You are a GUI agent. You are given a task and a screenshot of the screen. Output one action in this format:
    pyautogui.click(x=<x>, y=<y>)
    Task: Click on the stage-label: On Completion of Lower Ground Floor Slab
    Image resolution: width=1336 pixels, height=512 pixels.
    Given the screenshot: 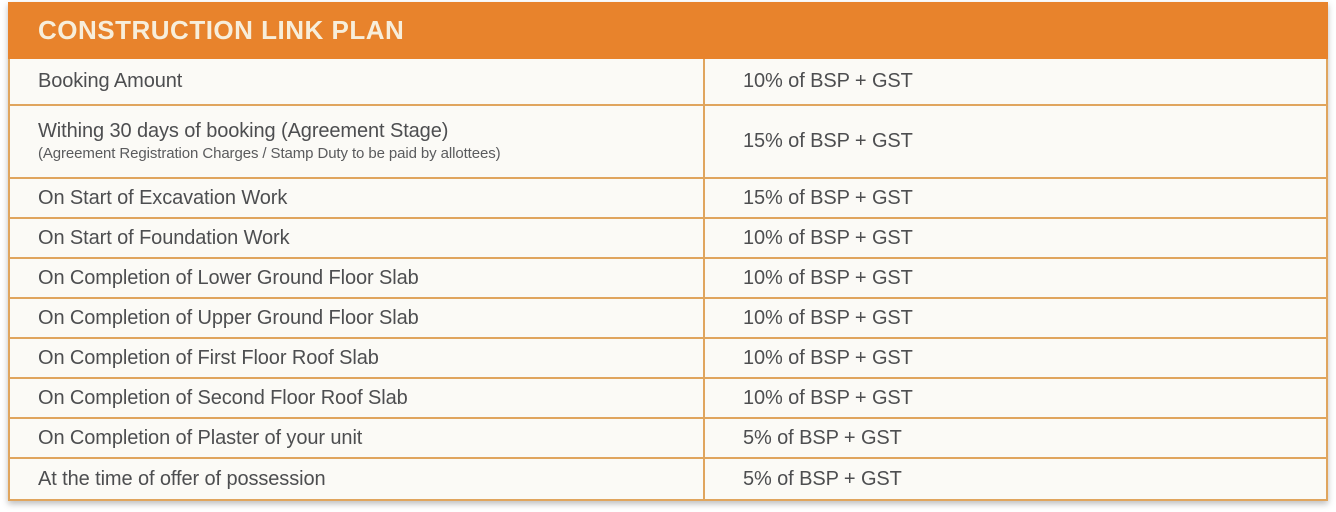 What is the action you would take?
    pyautogui.click(x=228, y=277)
    